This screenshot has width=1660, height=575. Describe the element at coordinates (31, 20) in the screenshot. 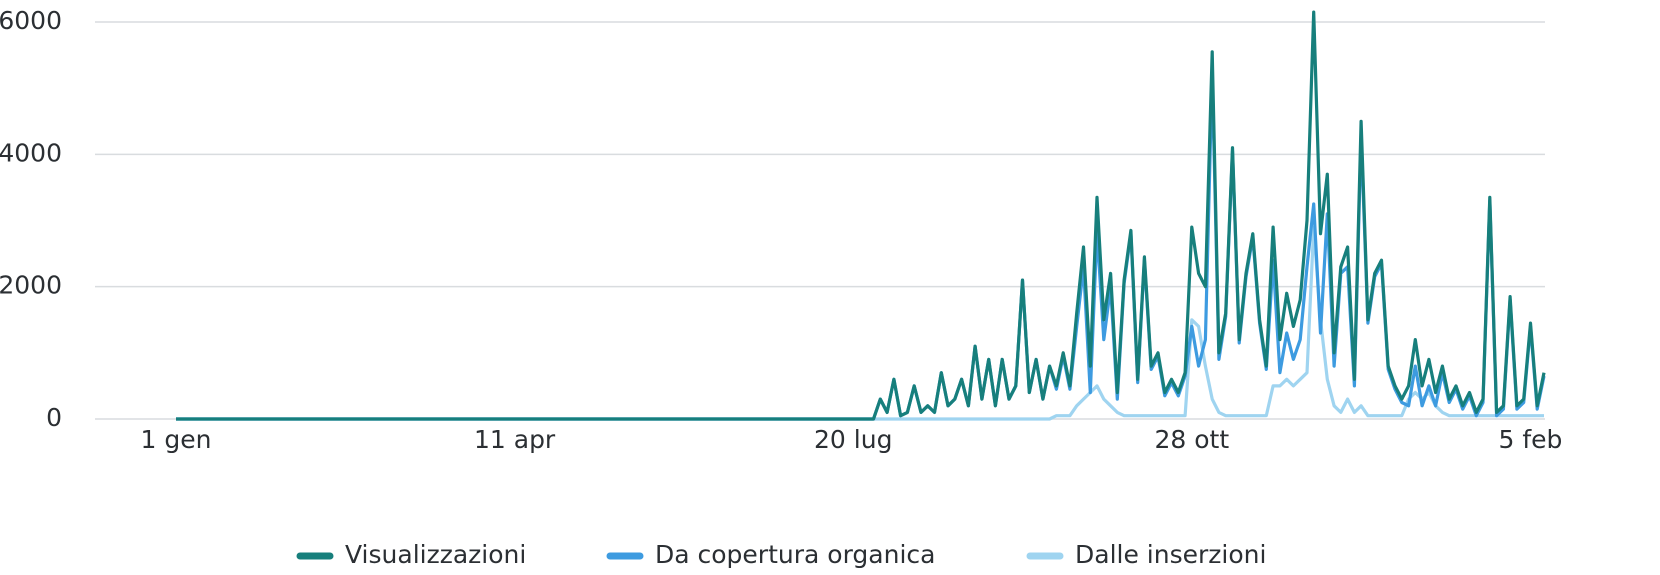

I see `y-tick-label: 6000` at that location.